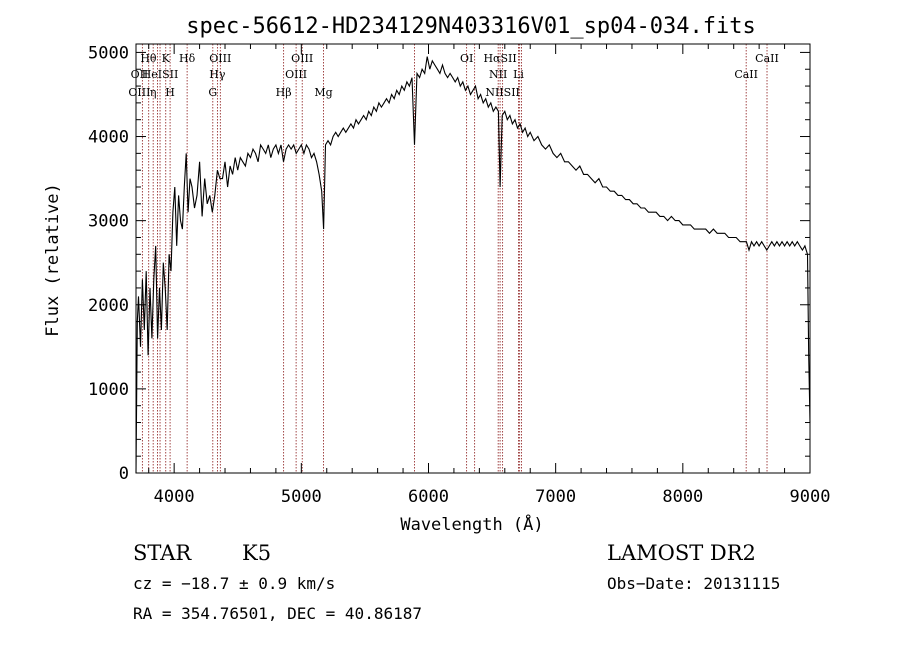 Image resolution: width=900 pixels, height=649 pixels. Describe the element at coordinates (682, 497) in the screenshot. I see `x-tick-label: 8000` at that location.